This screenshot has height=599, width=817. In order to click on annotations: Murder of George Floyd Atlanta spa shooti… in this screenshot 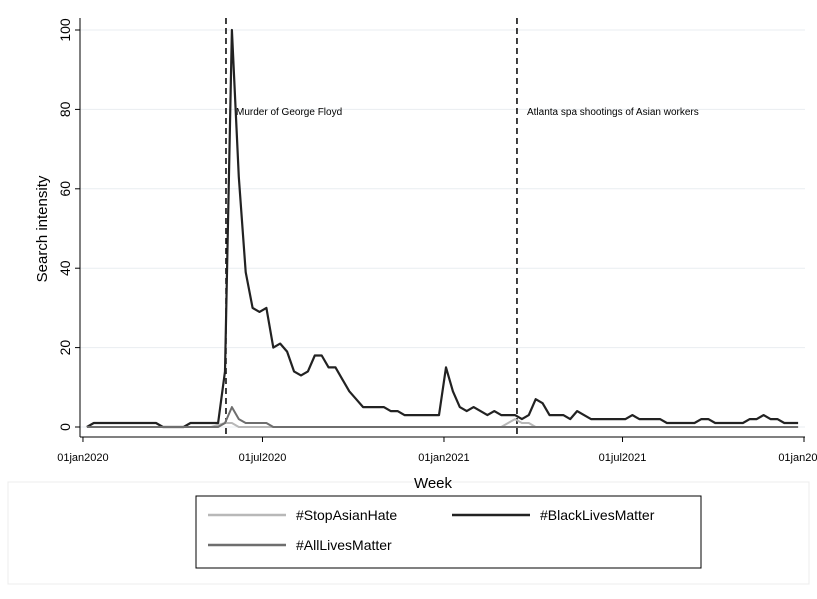, I will do `click(467, 112)`.